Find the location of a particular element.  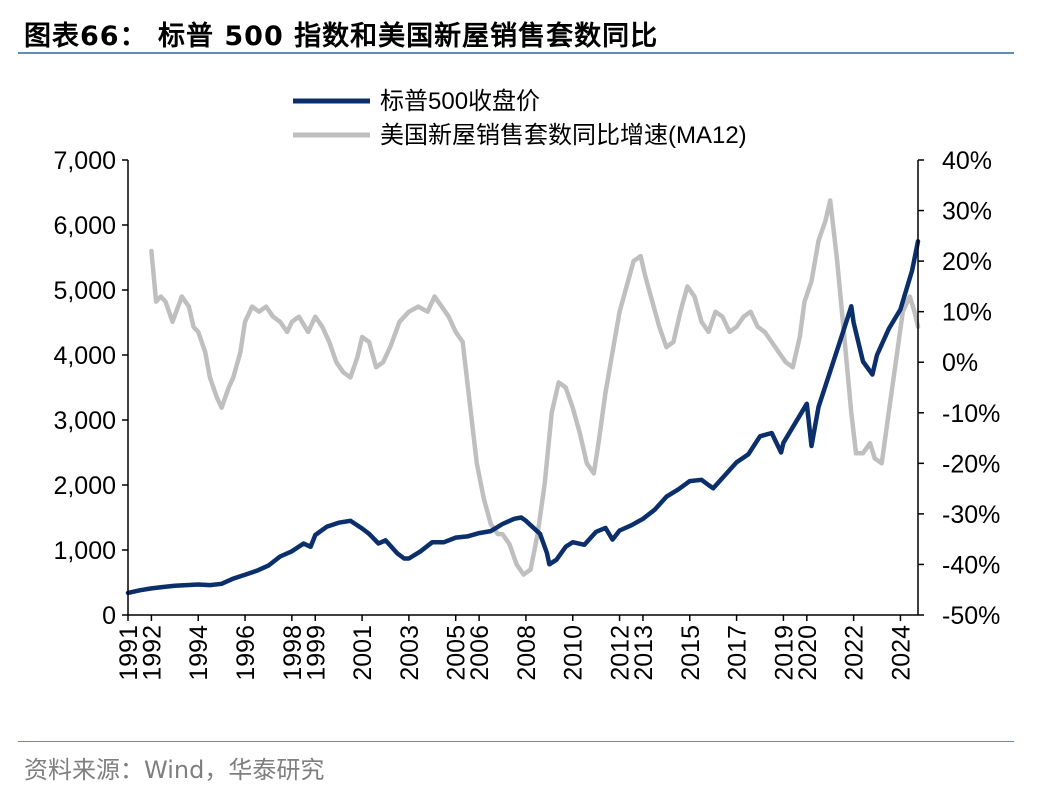

left-y-tick-label: 4,000 is located at coordinates (84, 356).